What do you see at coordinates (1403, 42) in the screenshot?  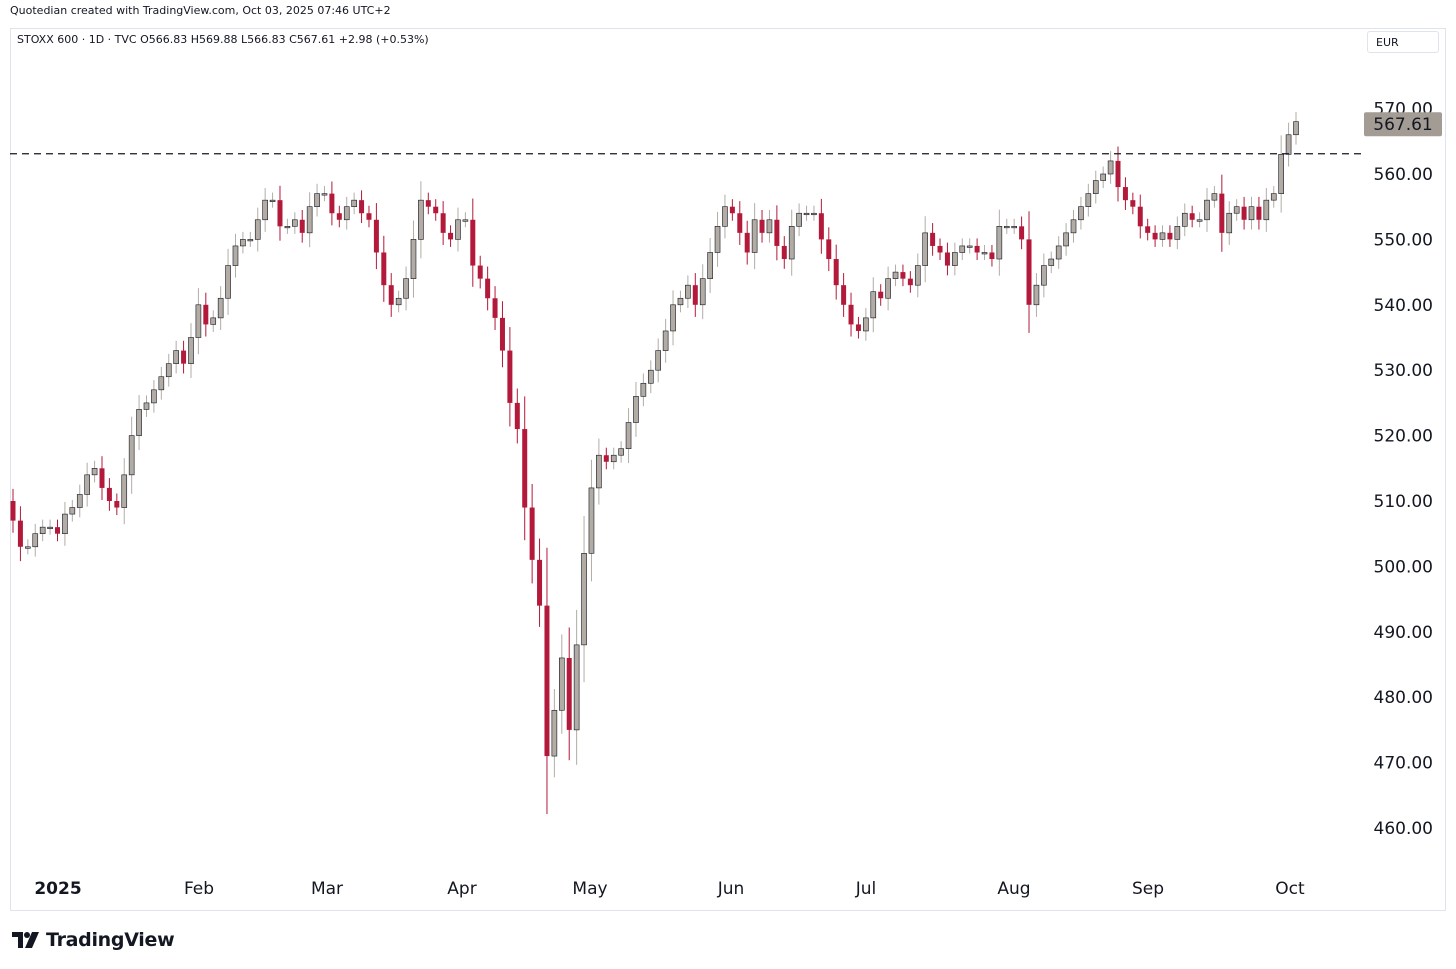 I see `currency-button: EUR` at bounding box center [1403, 42].